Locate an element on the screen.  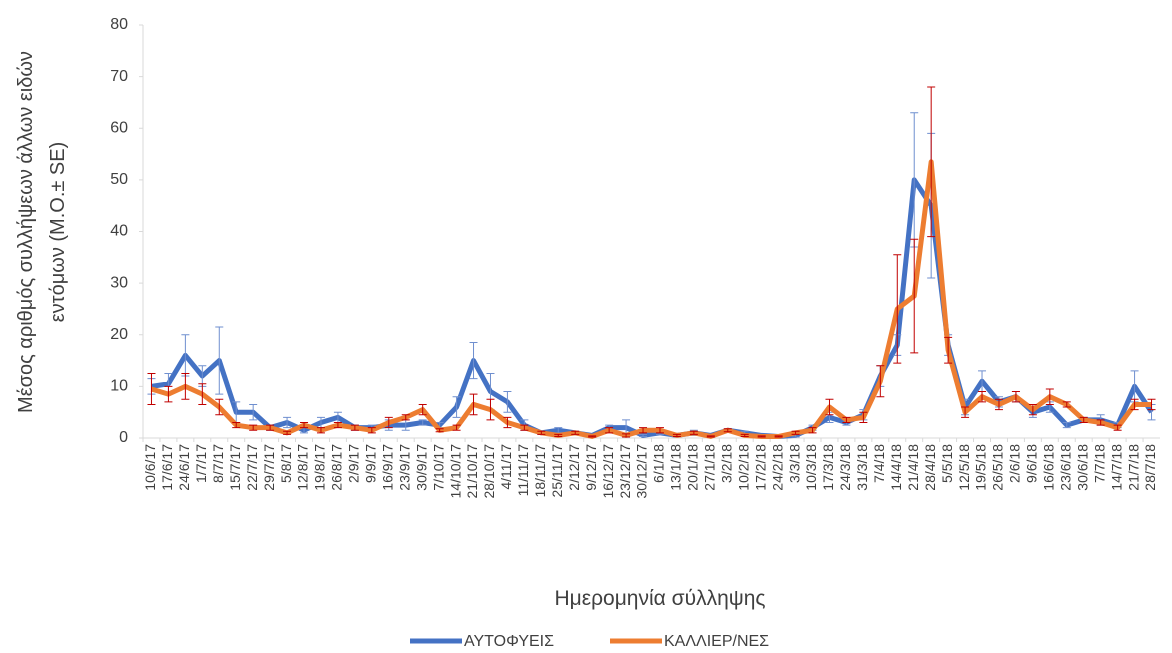
x-tick-label: 21/7/18 is located at coordinates (1133, 467).